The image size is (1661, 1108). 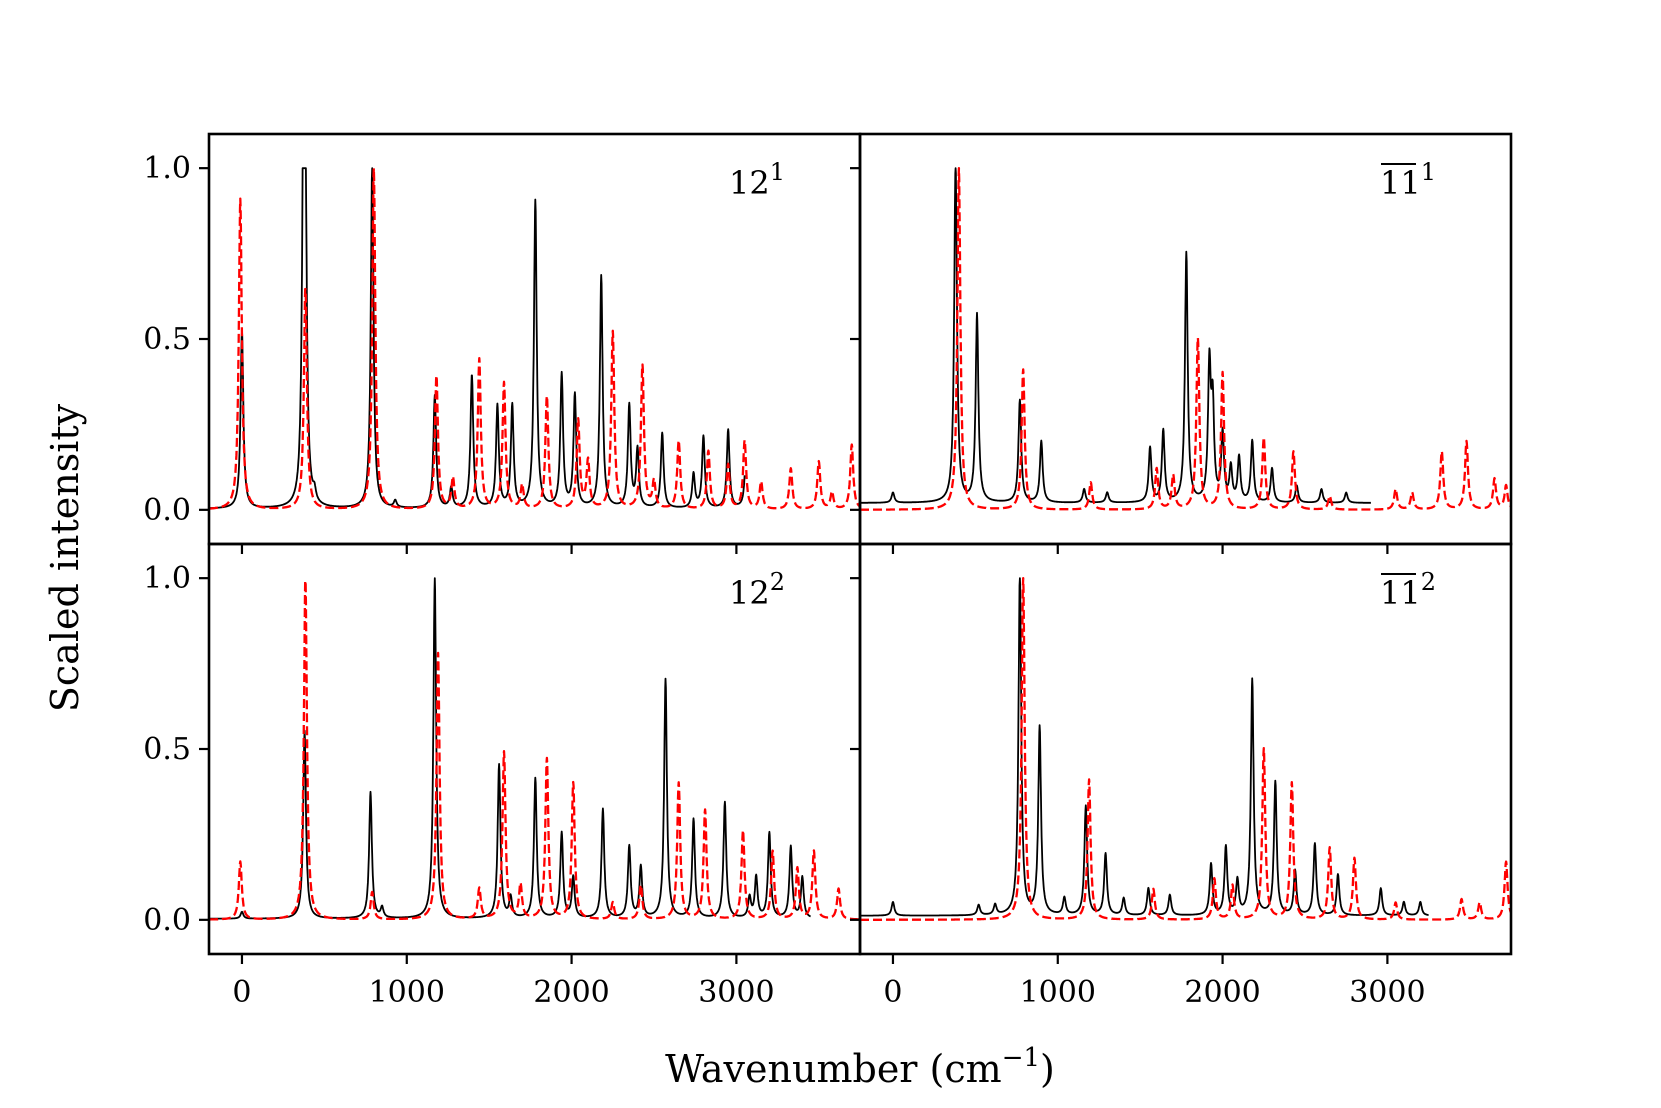 What do you see at coordinates (65, 557) in the screenshot?
I see `y-axis-label: Scaled intensity` at bounding box center [65, 557].